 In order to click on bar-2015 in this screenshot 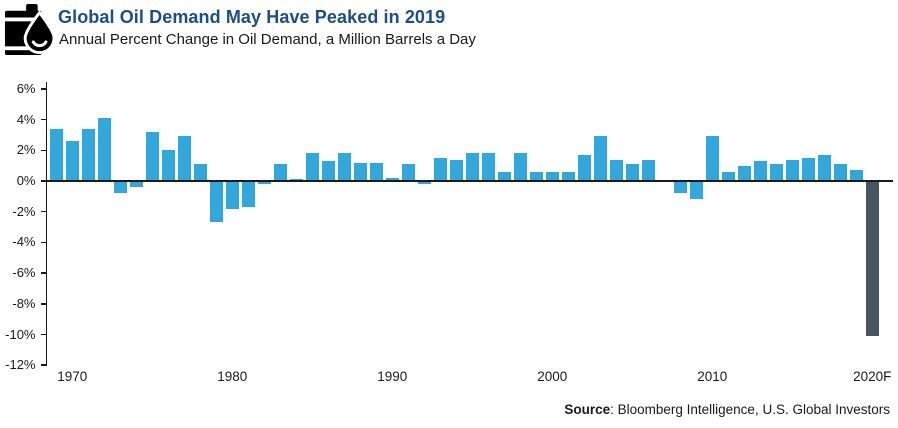, I will do `click(792, 170)`.